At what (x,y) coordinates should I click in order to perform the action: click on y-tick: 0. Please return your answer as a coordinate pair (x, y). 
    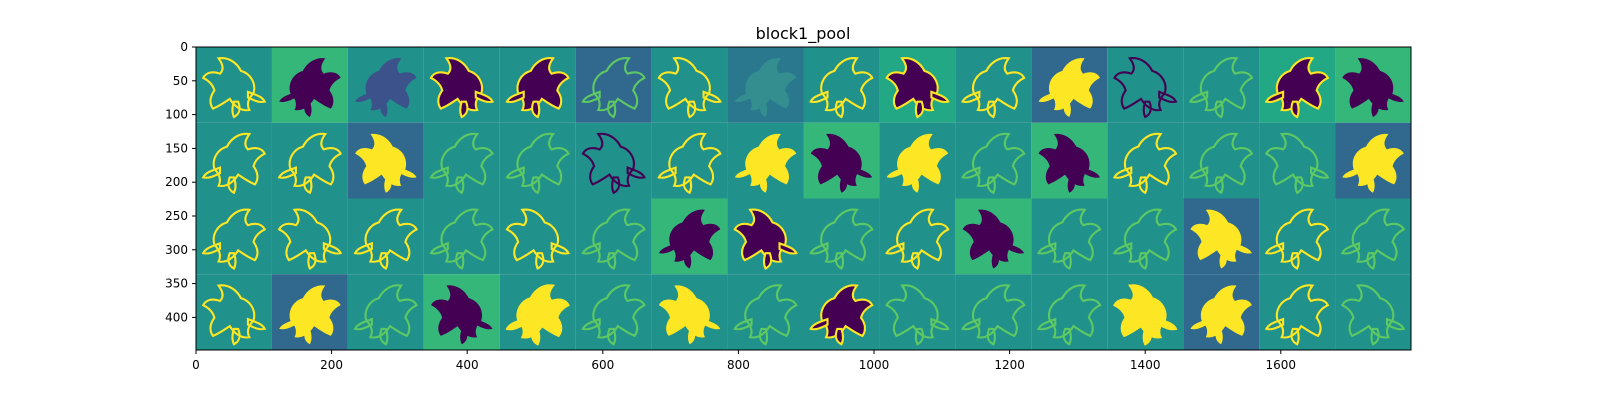
    Looking at the image, I should click on (188, 47).